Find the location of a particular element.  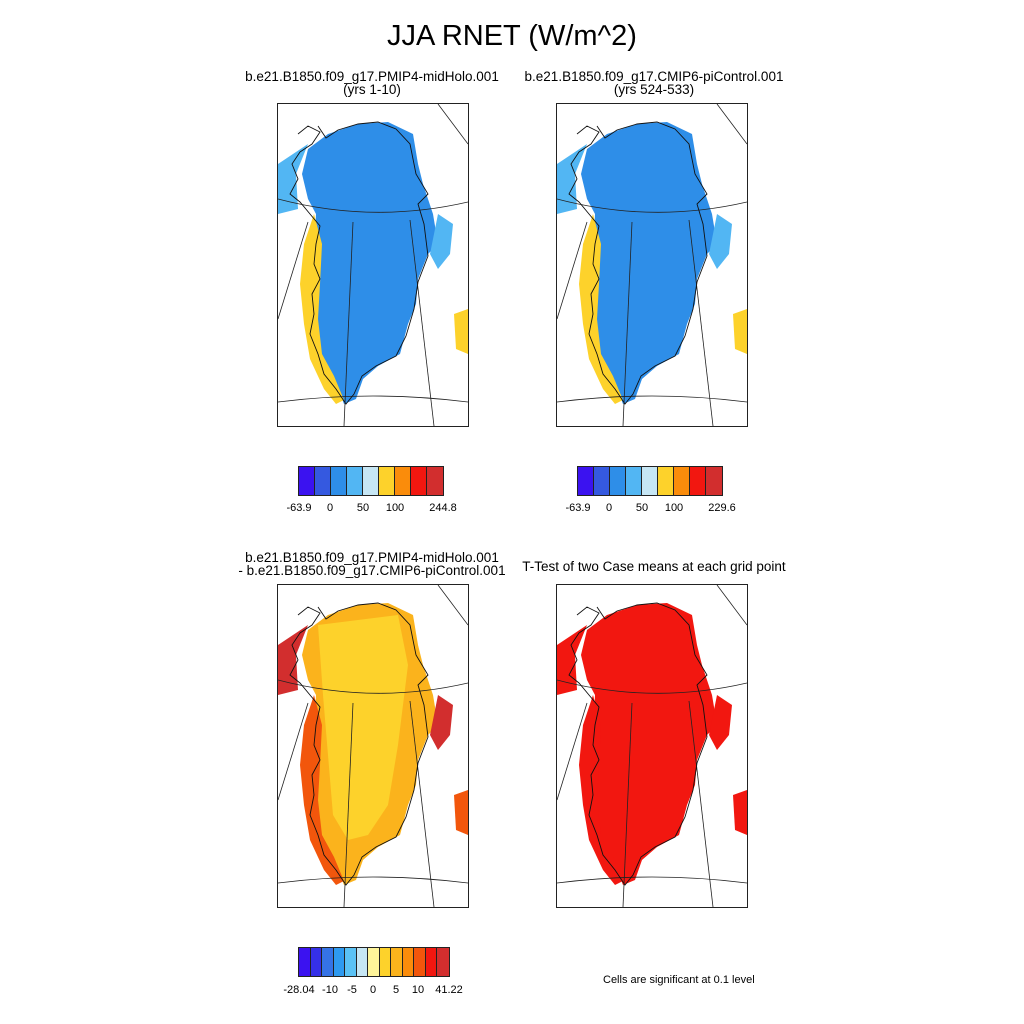

map-panel-ttest is located at coordinates (652, 746).